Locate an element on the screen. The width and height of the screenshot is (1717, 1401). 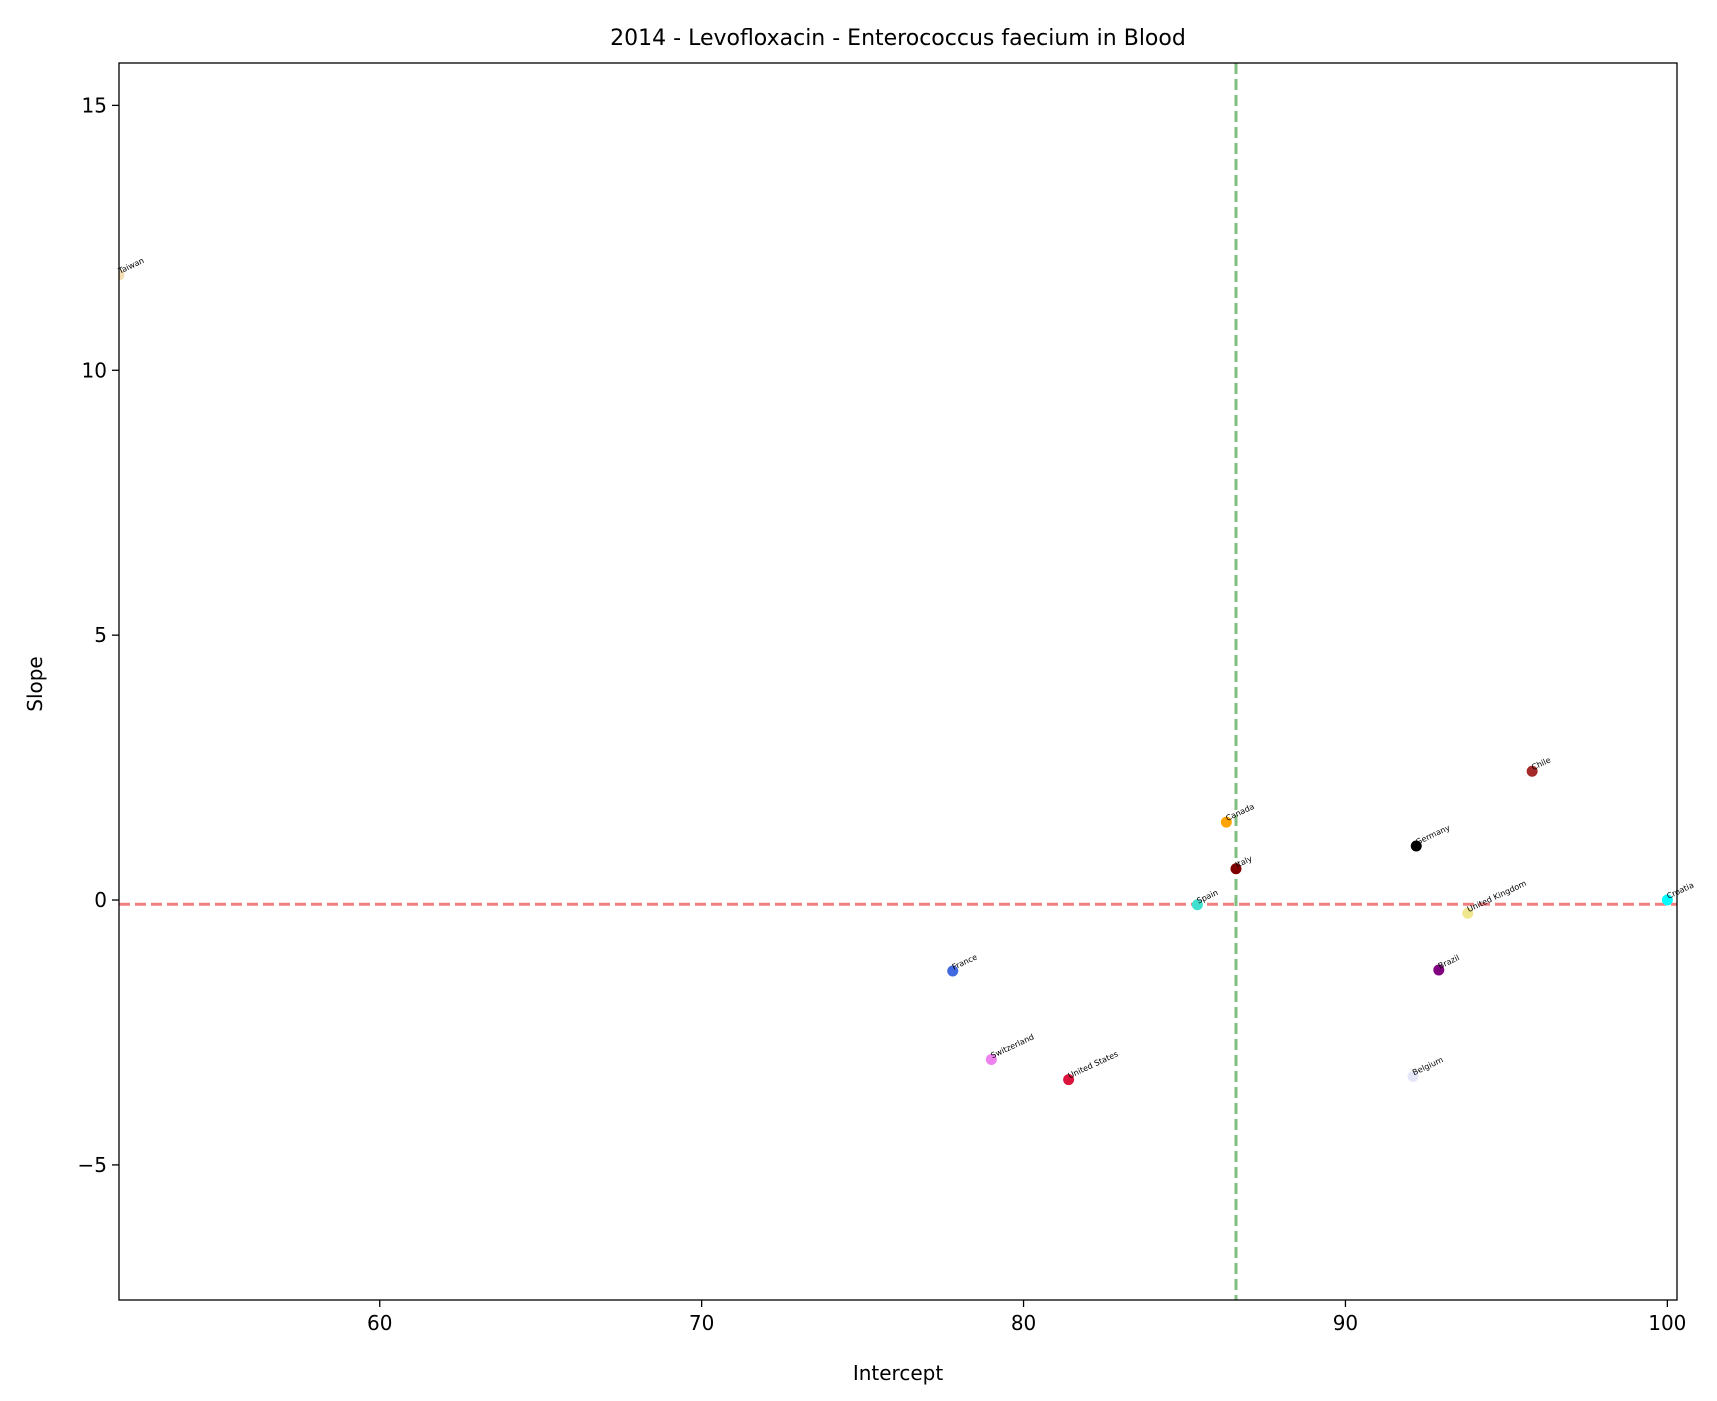
y-tick-label: 5 is located at coordinates (100, 635).